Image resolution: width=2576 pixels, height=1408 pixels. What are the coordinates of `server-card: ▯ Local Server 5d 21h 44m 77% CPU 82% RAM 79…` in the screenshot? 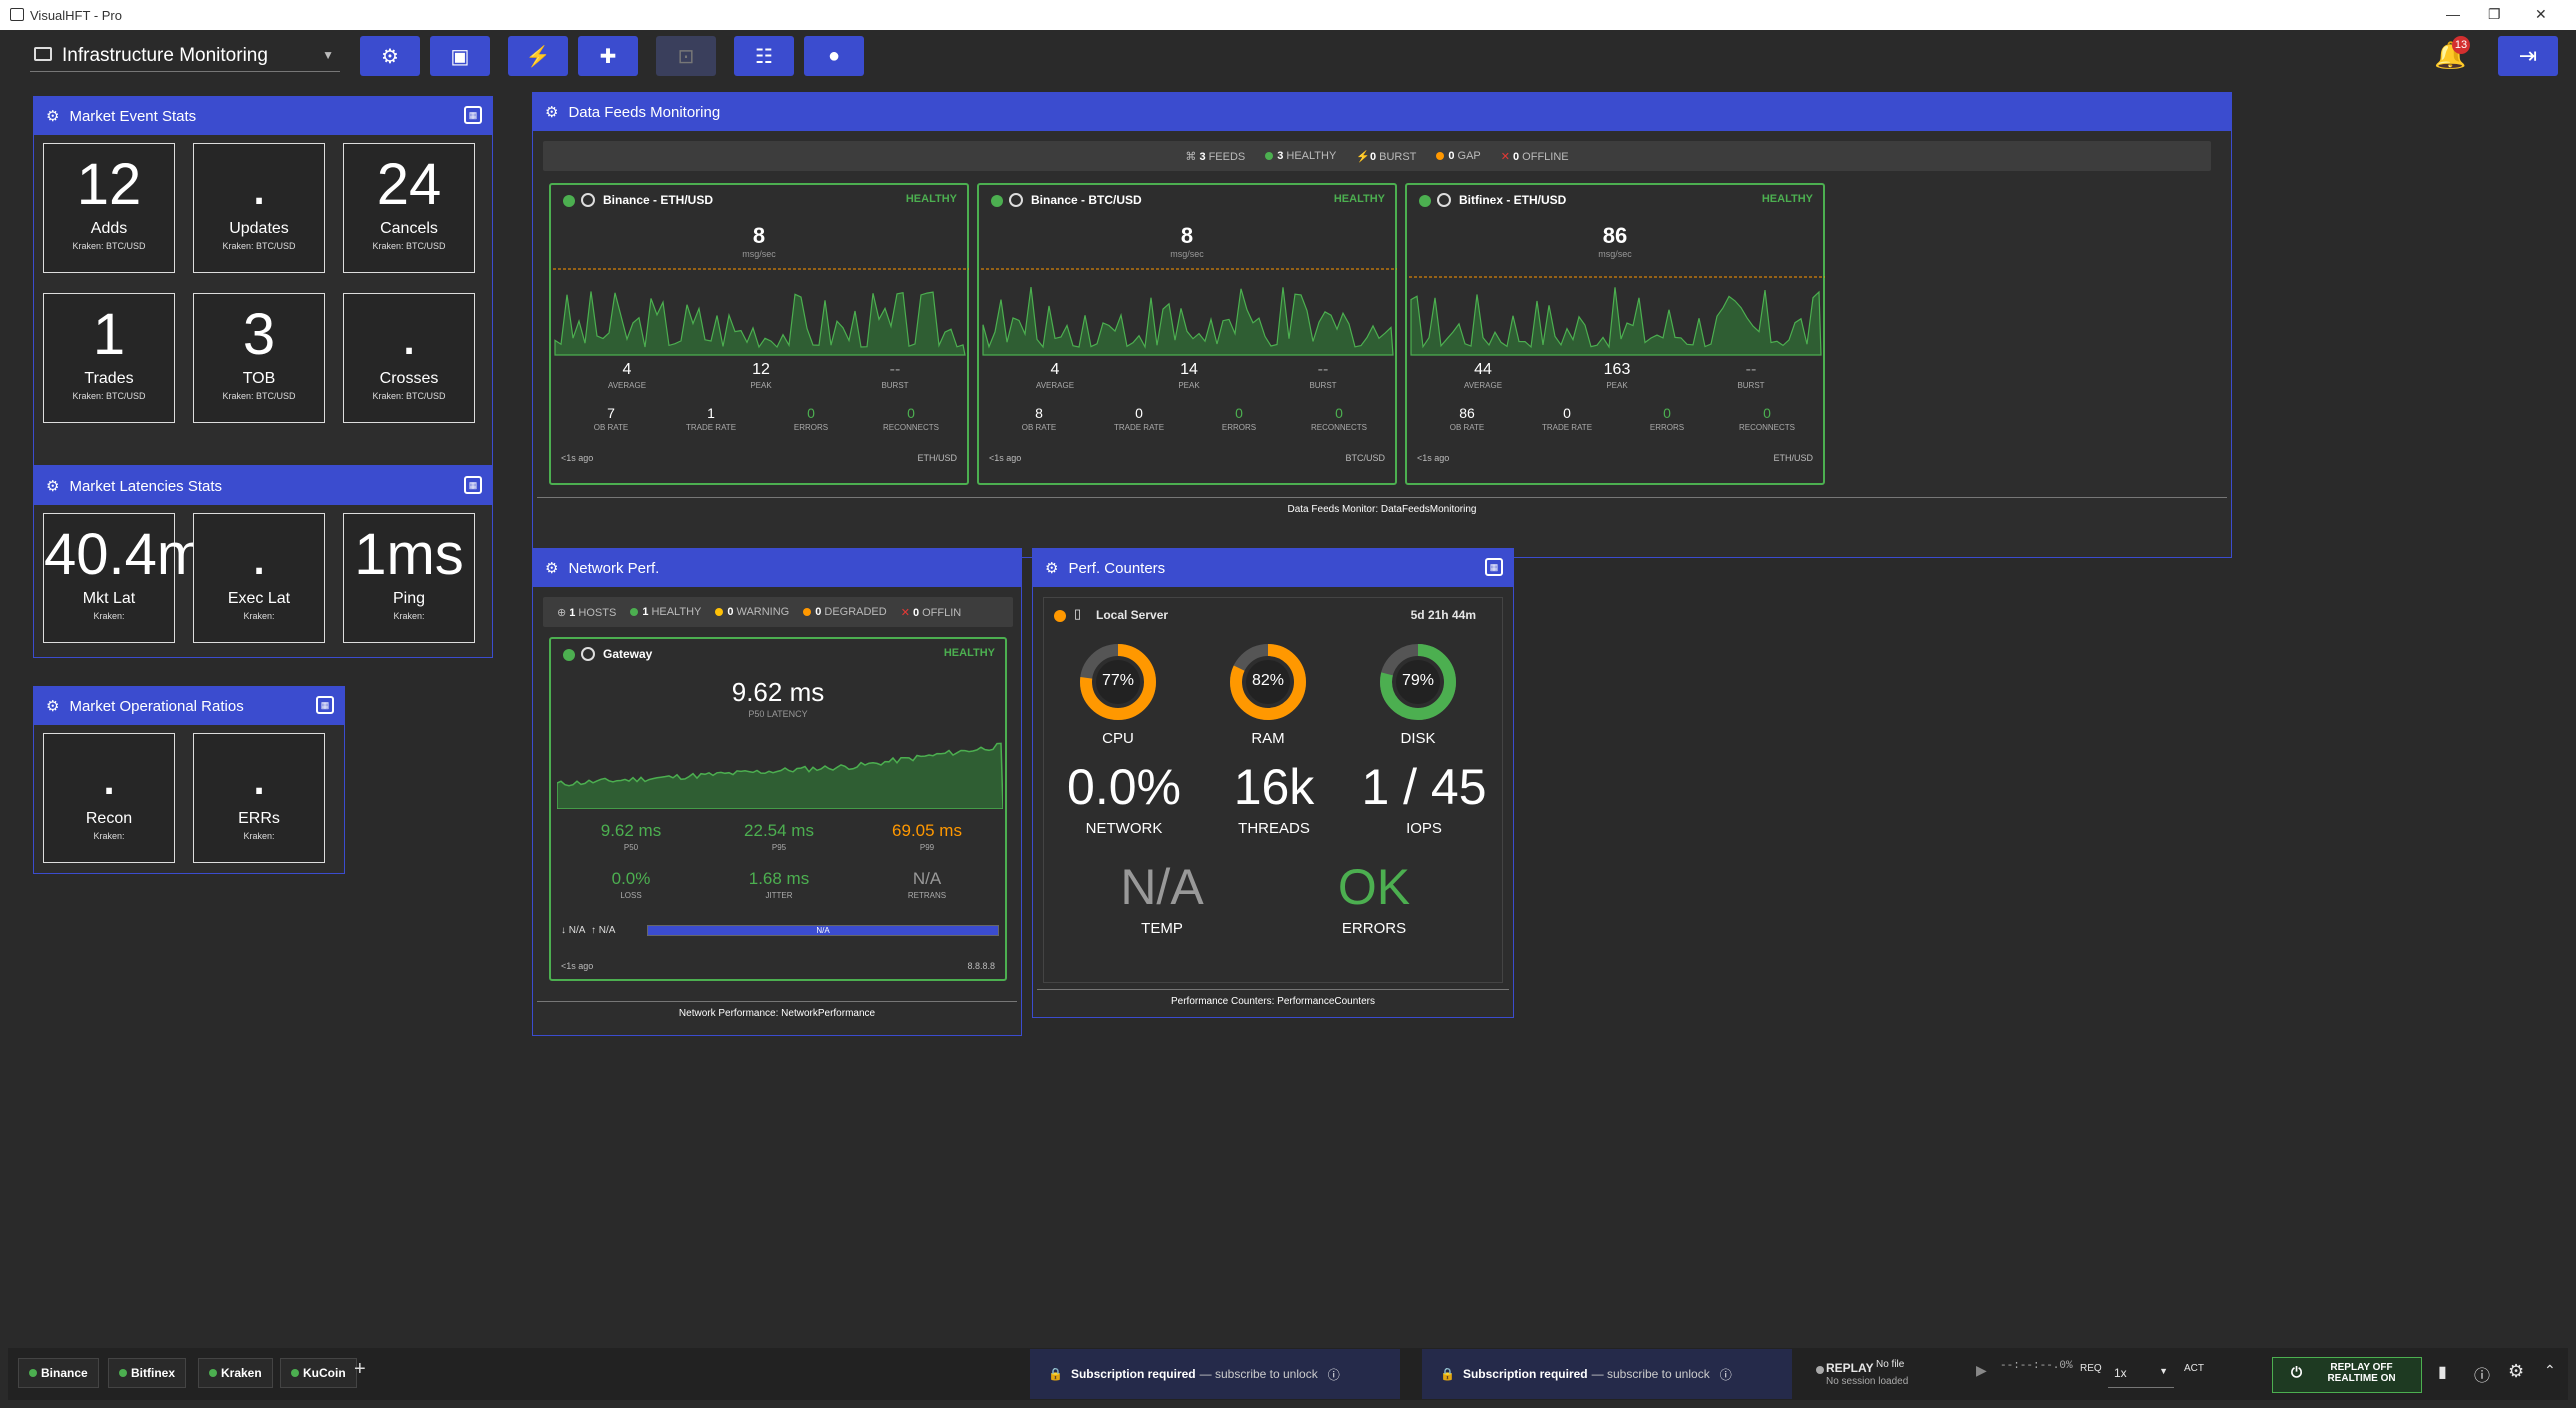 It's located at (1273, 790).